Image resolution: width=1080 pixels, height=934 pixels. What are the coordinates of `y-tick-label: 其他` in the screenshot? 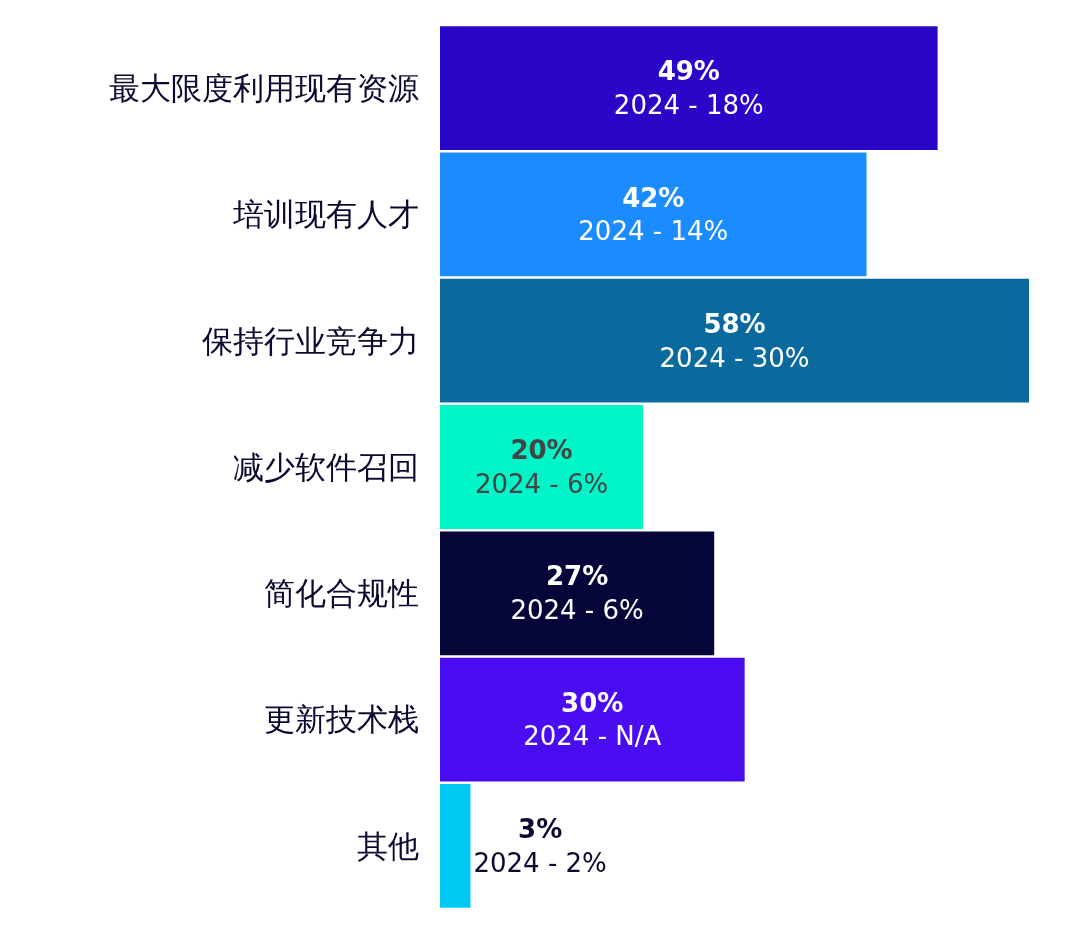 It's located at (388, 845).